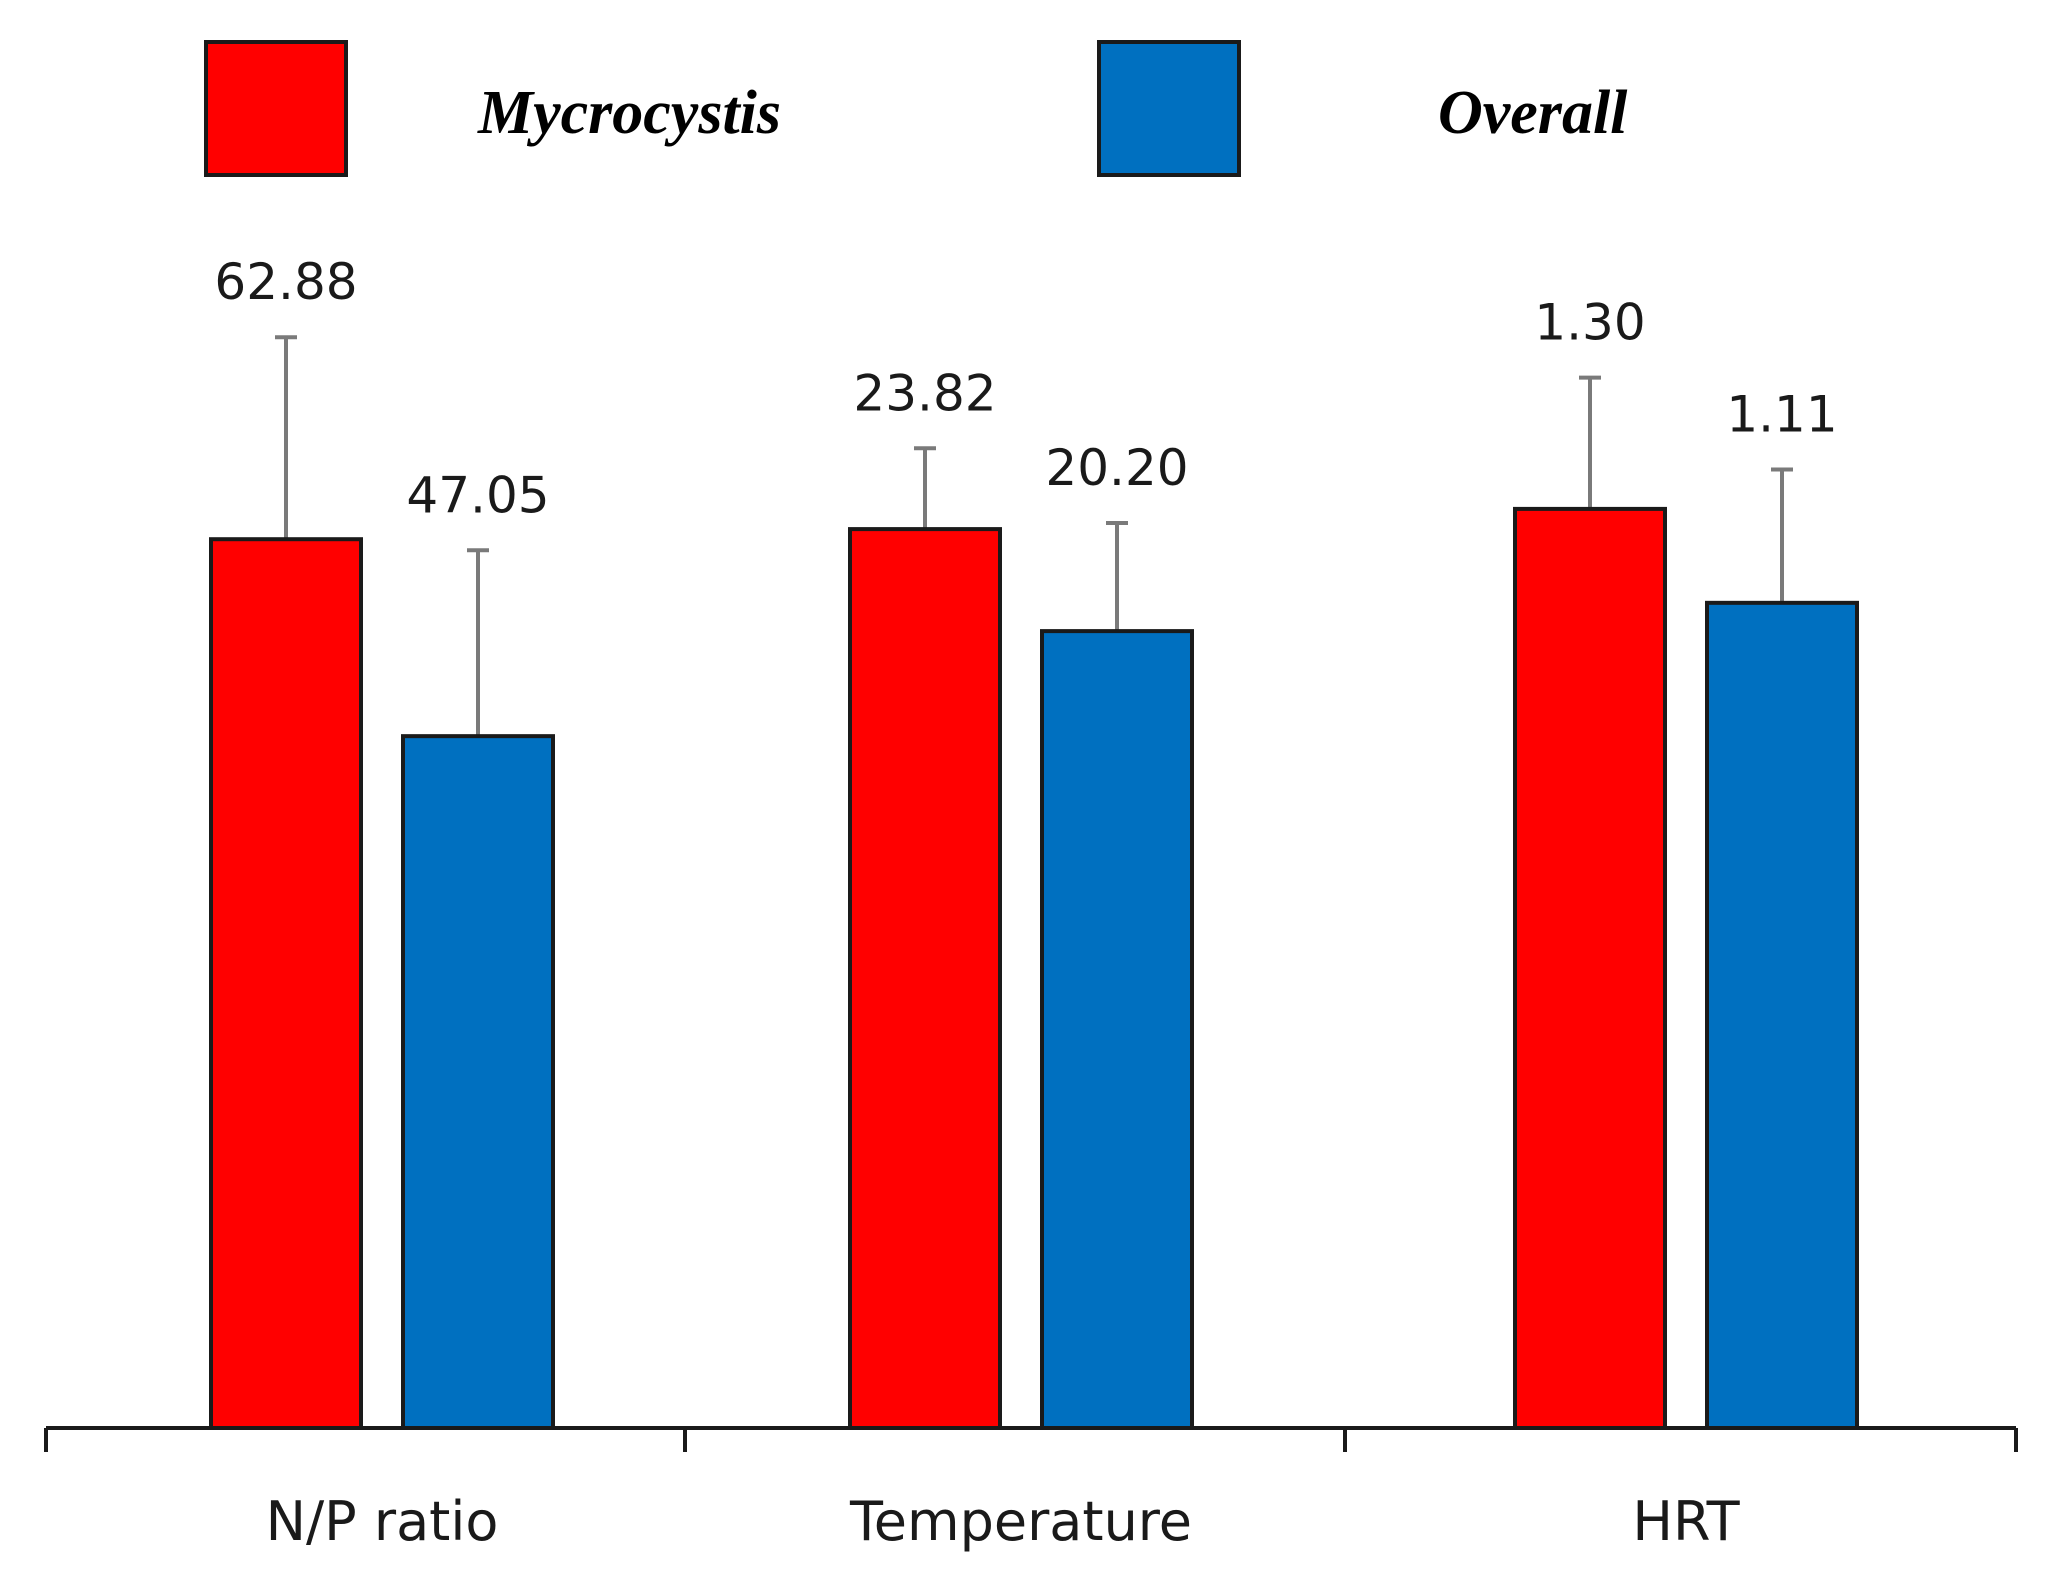  I want to click on value-label-overall-hrt: 1.11, so click(1781, 415).